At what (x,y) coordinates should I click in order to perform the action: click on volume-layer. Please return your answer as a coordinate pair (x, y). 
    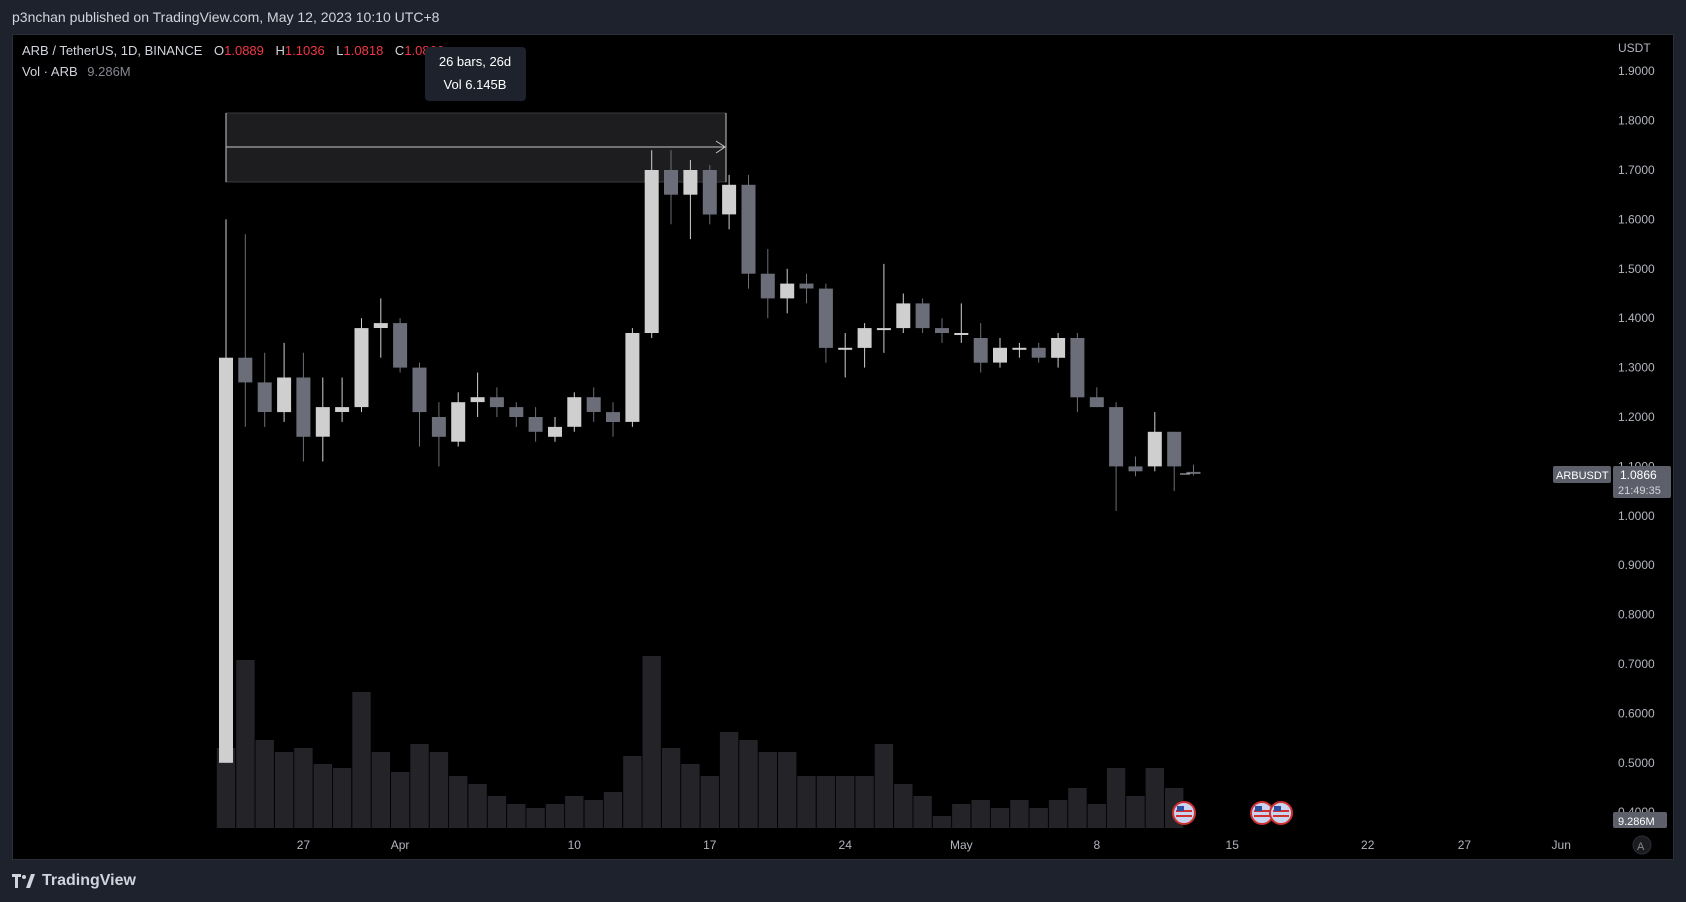
    Looking at the image, I should click on (700, 742).